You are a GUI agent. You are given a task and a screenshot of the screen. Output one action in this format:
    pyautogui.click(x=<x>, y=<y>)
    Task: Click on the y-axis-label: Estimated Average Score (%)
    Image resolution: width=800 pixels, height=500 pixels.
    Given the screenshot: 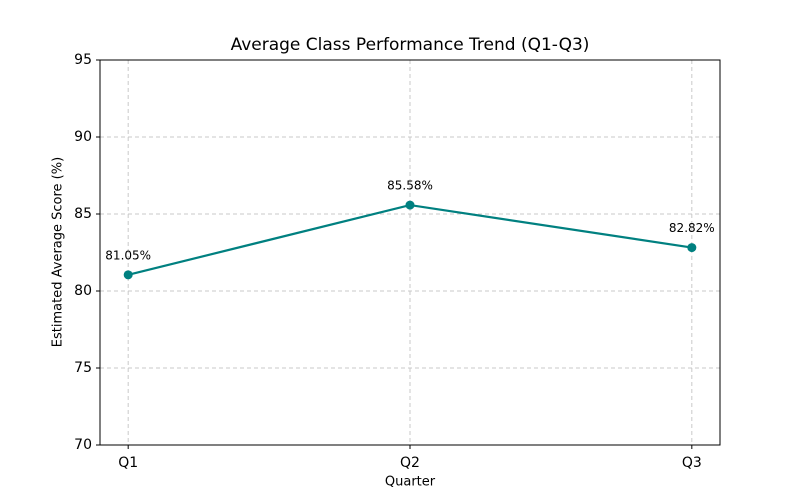 What is the action you would take?
    pyautogui.click(x=58, y=252)
    